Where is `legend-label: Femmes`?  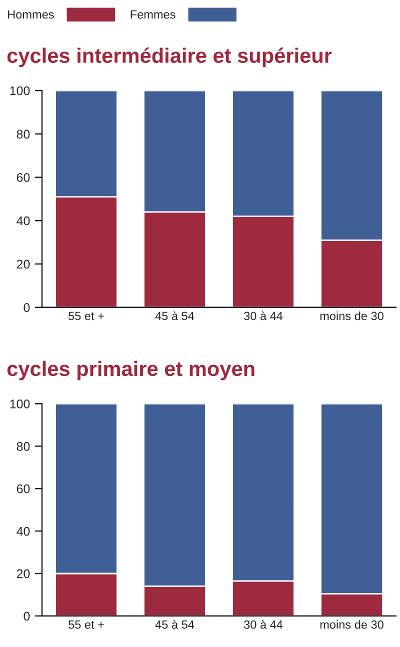
legend-label: Femmes is located at coordinates (153, 14).